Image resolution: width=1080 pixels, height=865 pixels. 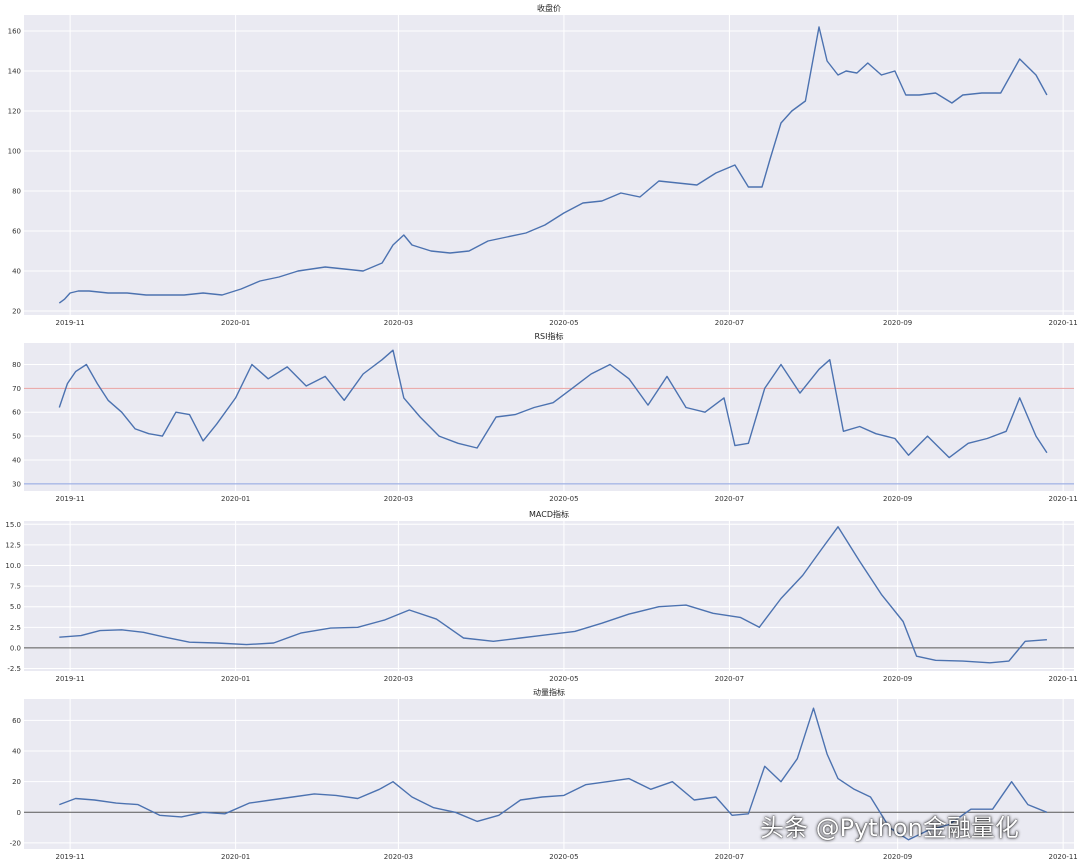 I want to click on y-tick-label: 70, so click(x=16, y=389).